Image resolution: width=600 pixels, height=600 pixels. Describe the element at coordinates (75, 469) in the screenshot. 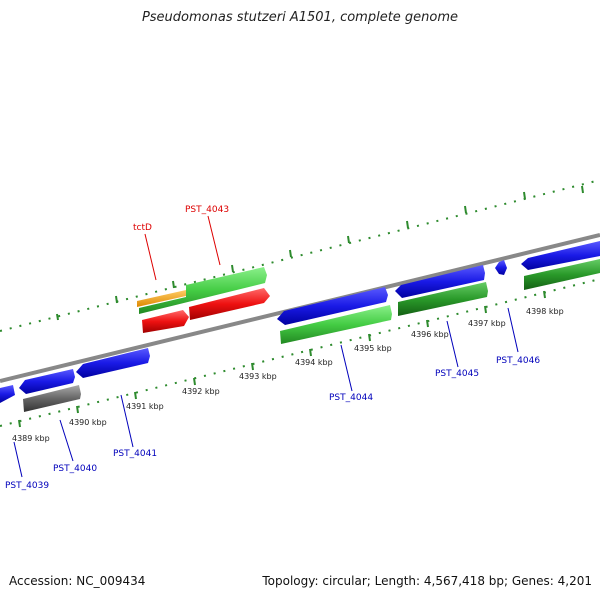

I see `gene-label-pst4040: PST_4040` at that location.